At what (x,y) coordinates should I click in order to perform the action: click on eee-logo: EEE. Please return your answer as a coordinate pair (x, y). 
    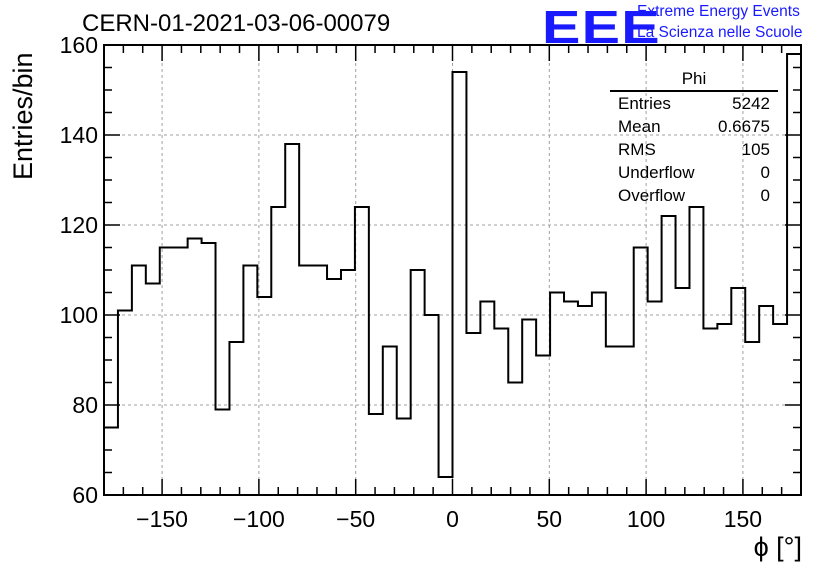
    Looking at the image, I should click on (601, 27).